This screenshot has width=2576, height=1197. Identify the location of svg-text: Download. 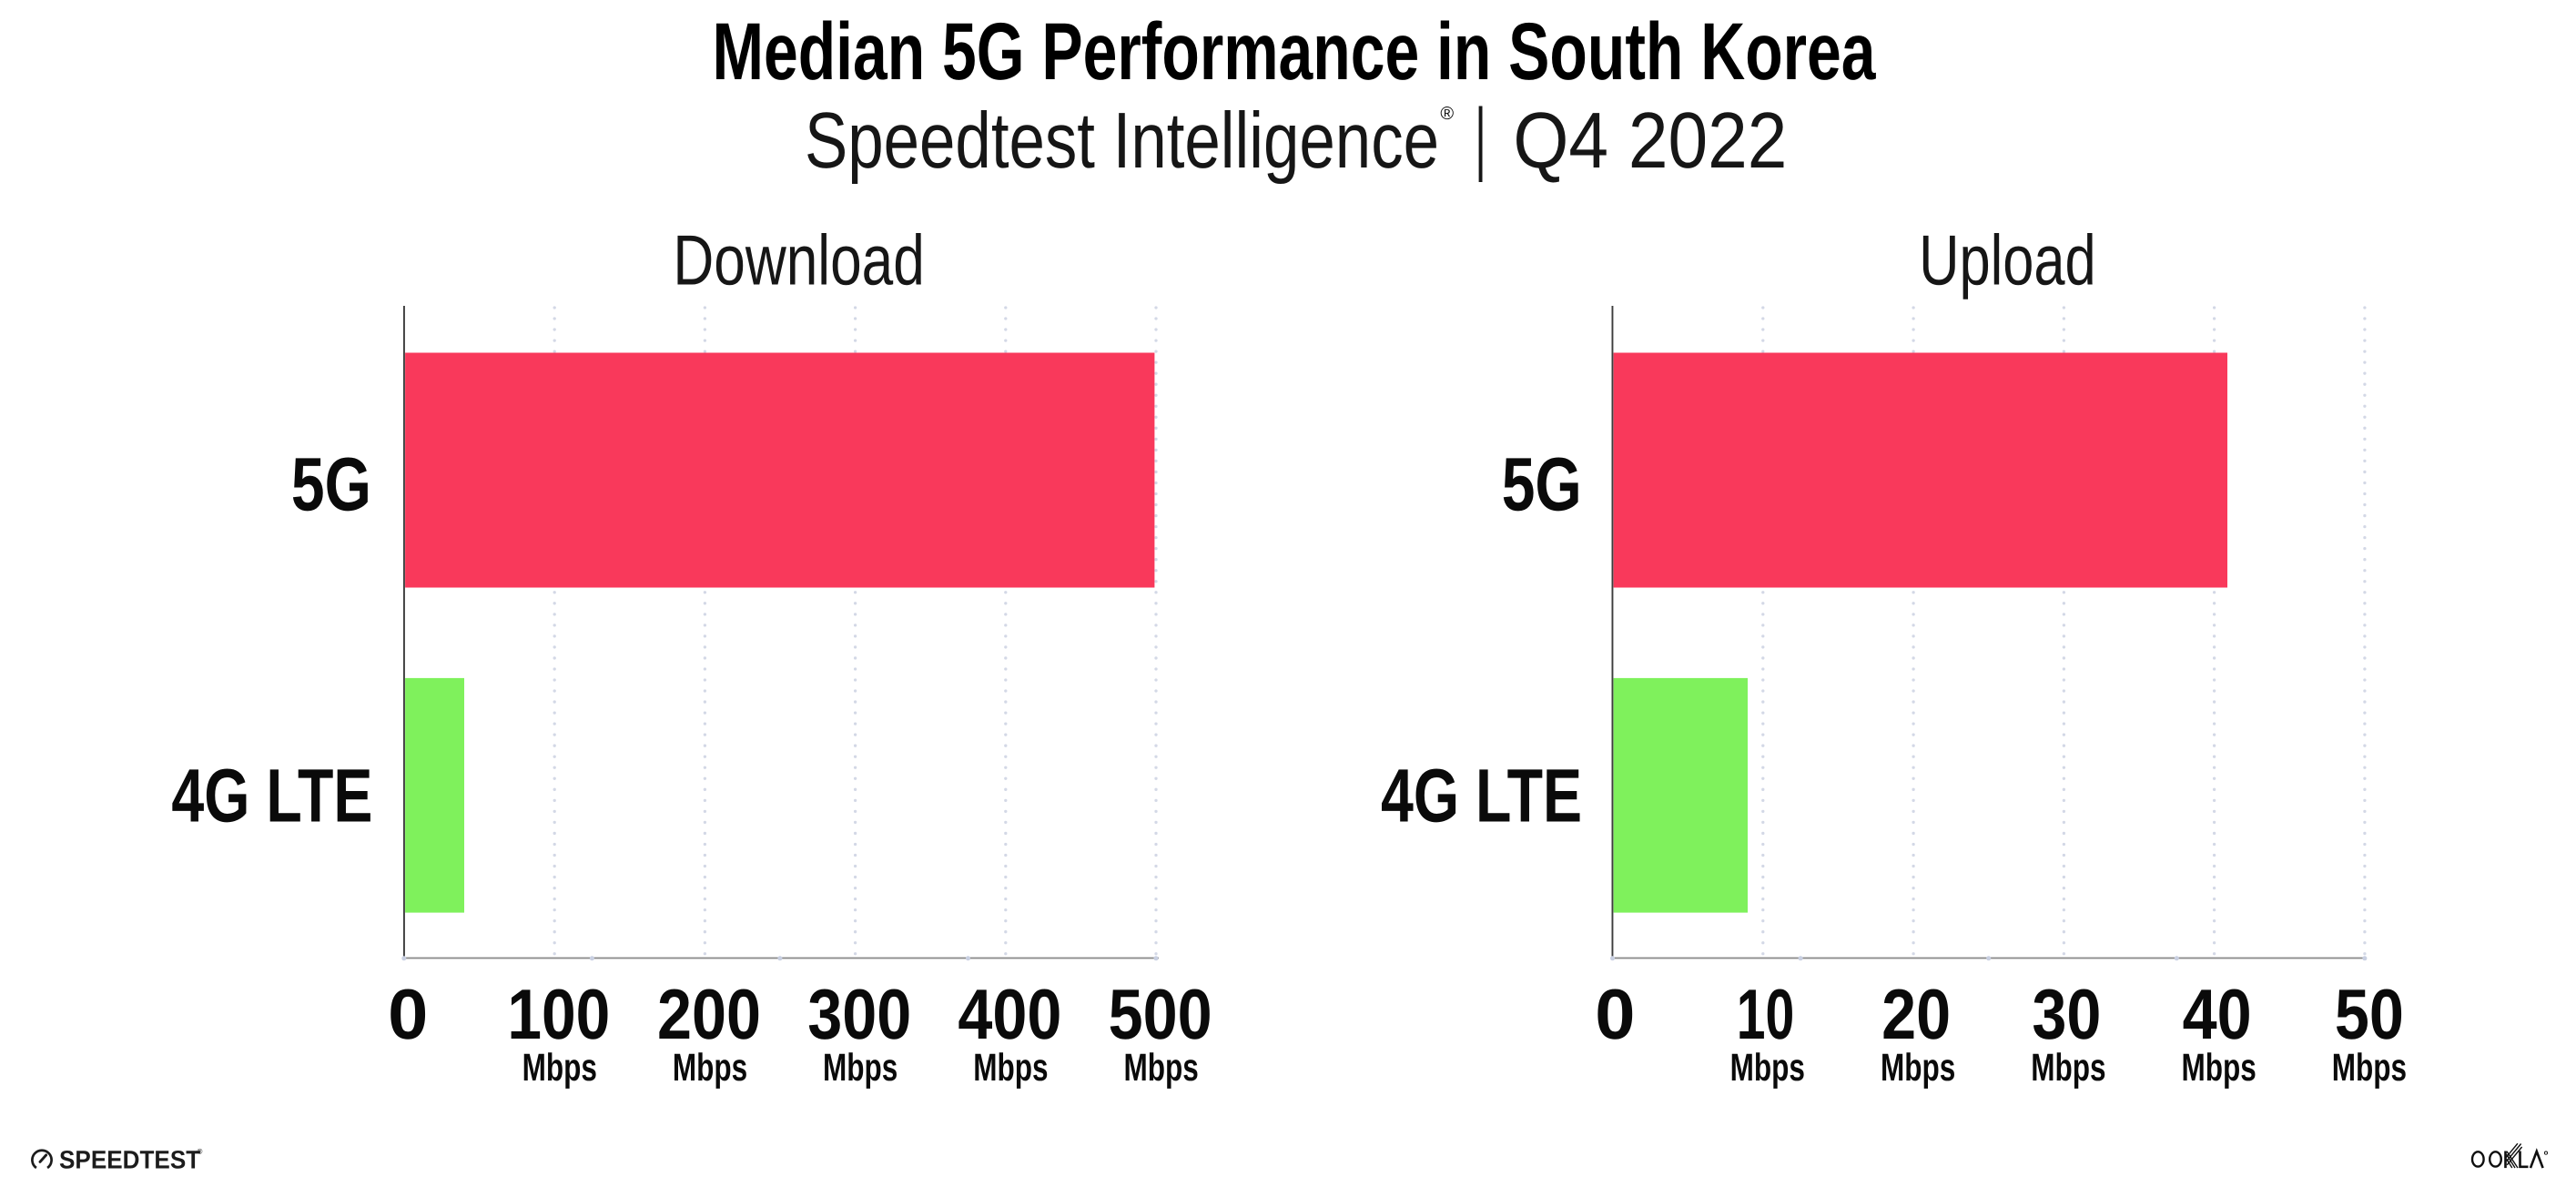
(798, 259).